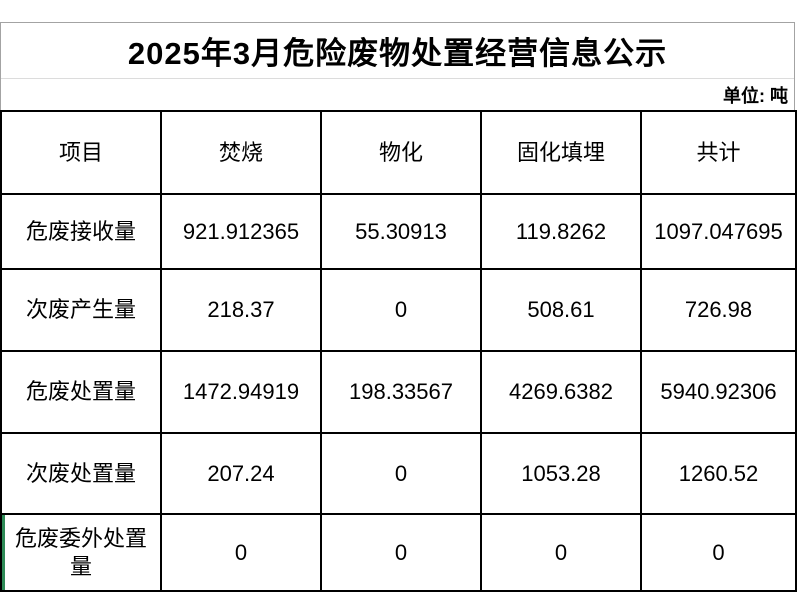 This screenshot has width=800, height=600. Describe the element at coordinates (81, 552) in the screenshot. I see `row-label-cell: 危废委外处置量` at that location.